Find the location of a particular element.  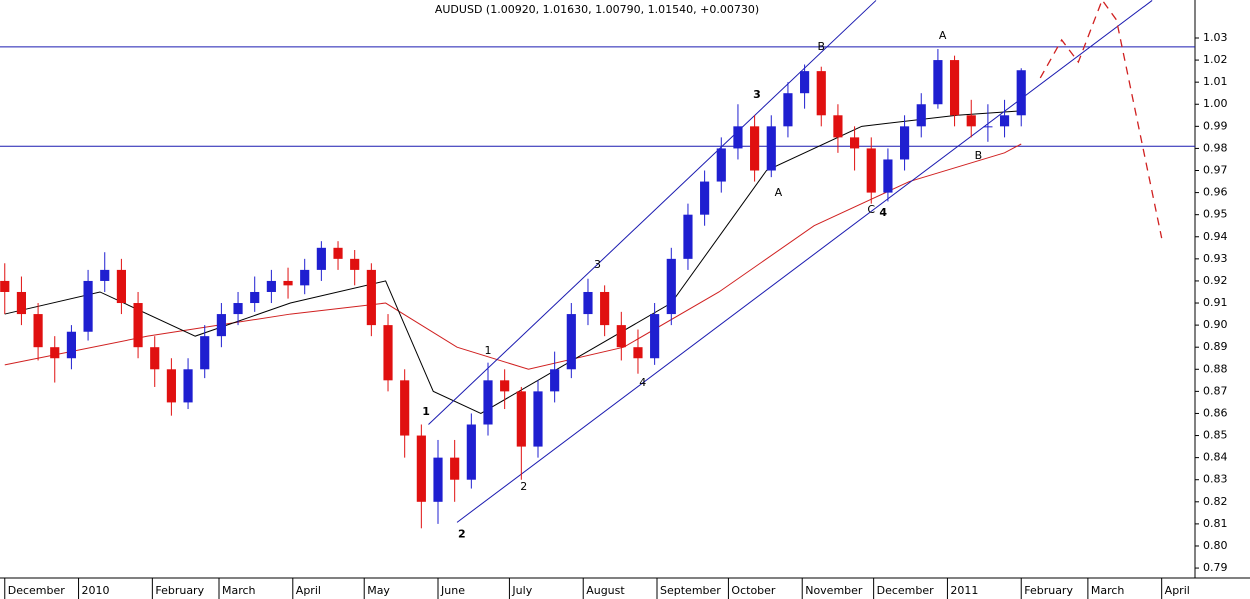

y-tick-label: 1.00 is located at coordinates (1215, 103).